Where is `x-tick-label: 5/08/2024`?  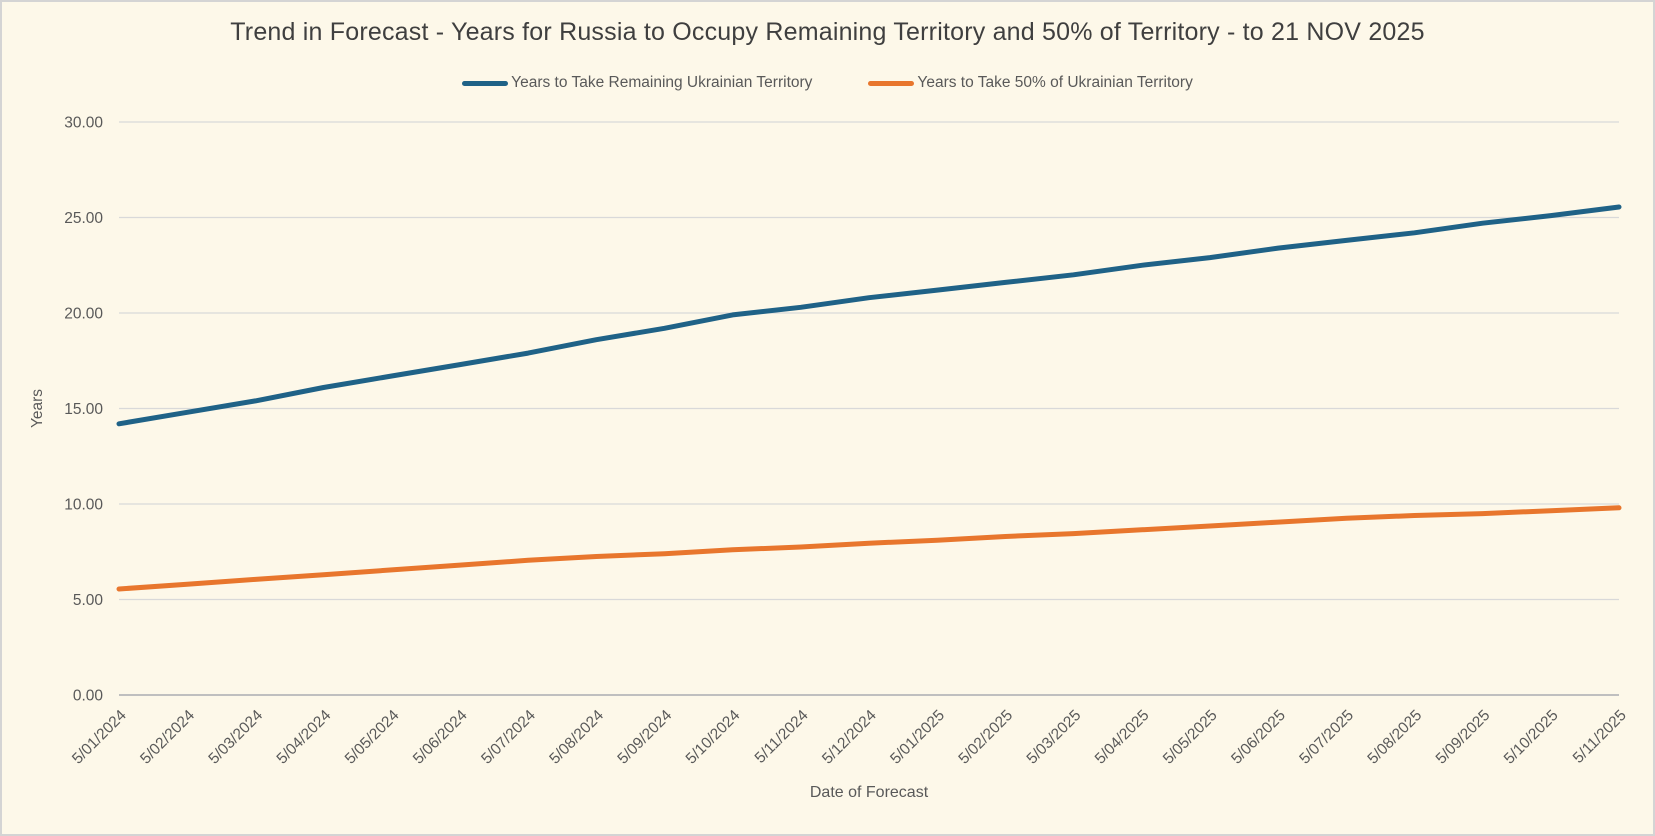 x-tick-label: 5/08/2024 is located at coordinates (576, 737).